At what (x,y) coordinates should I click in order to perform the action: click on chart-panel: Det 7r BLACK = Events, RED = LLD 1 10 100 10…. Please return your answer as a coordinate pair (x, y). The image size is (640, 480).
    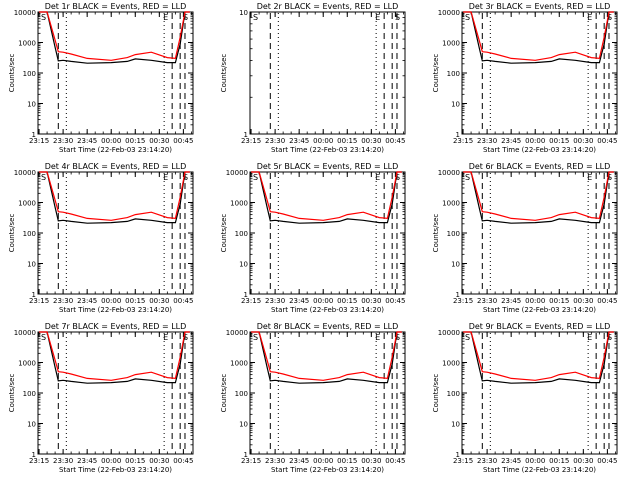
    Looking at the image, I should click on (101, 398).